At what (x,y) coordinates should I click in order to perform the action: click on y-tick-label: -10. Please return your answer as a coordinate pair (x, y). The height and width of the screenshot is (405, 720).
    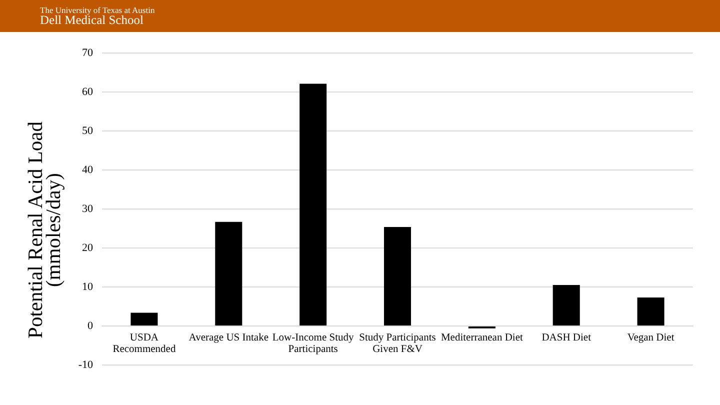
    Looking at the image, I should click on (86, 364).